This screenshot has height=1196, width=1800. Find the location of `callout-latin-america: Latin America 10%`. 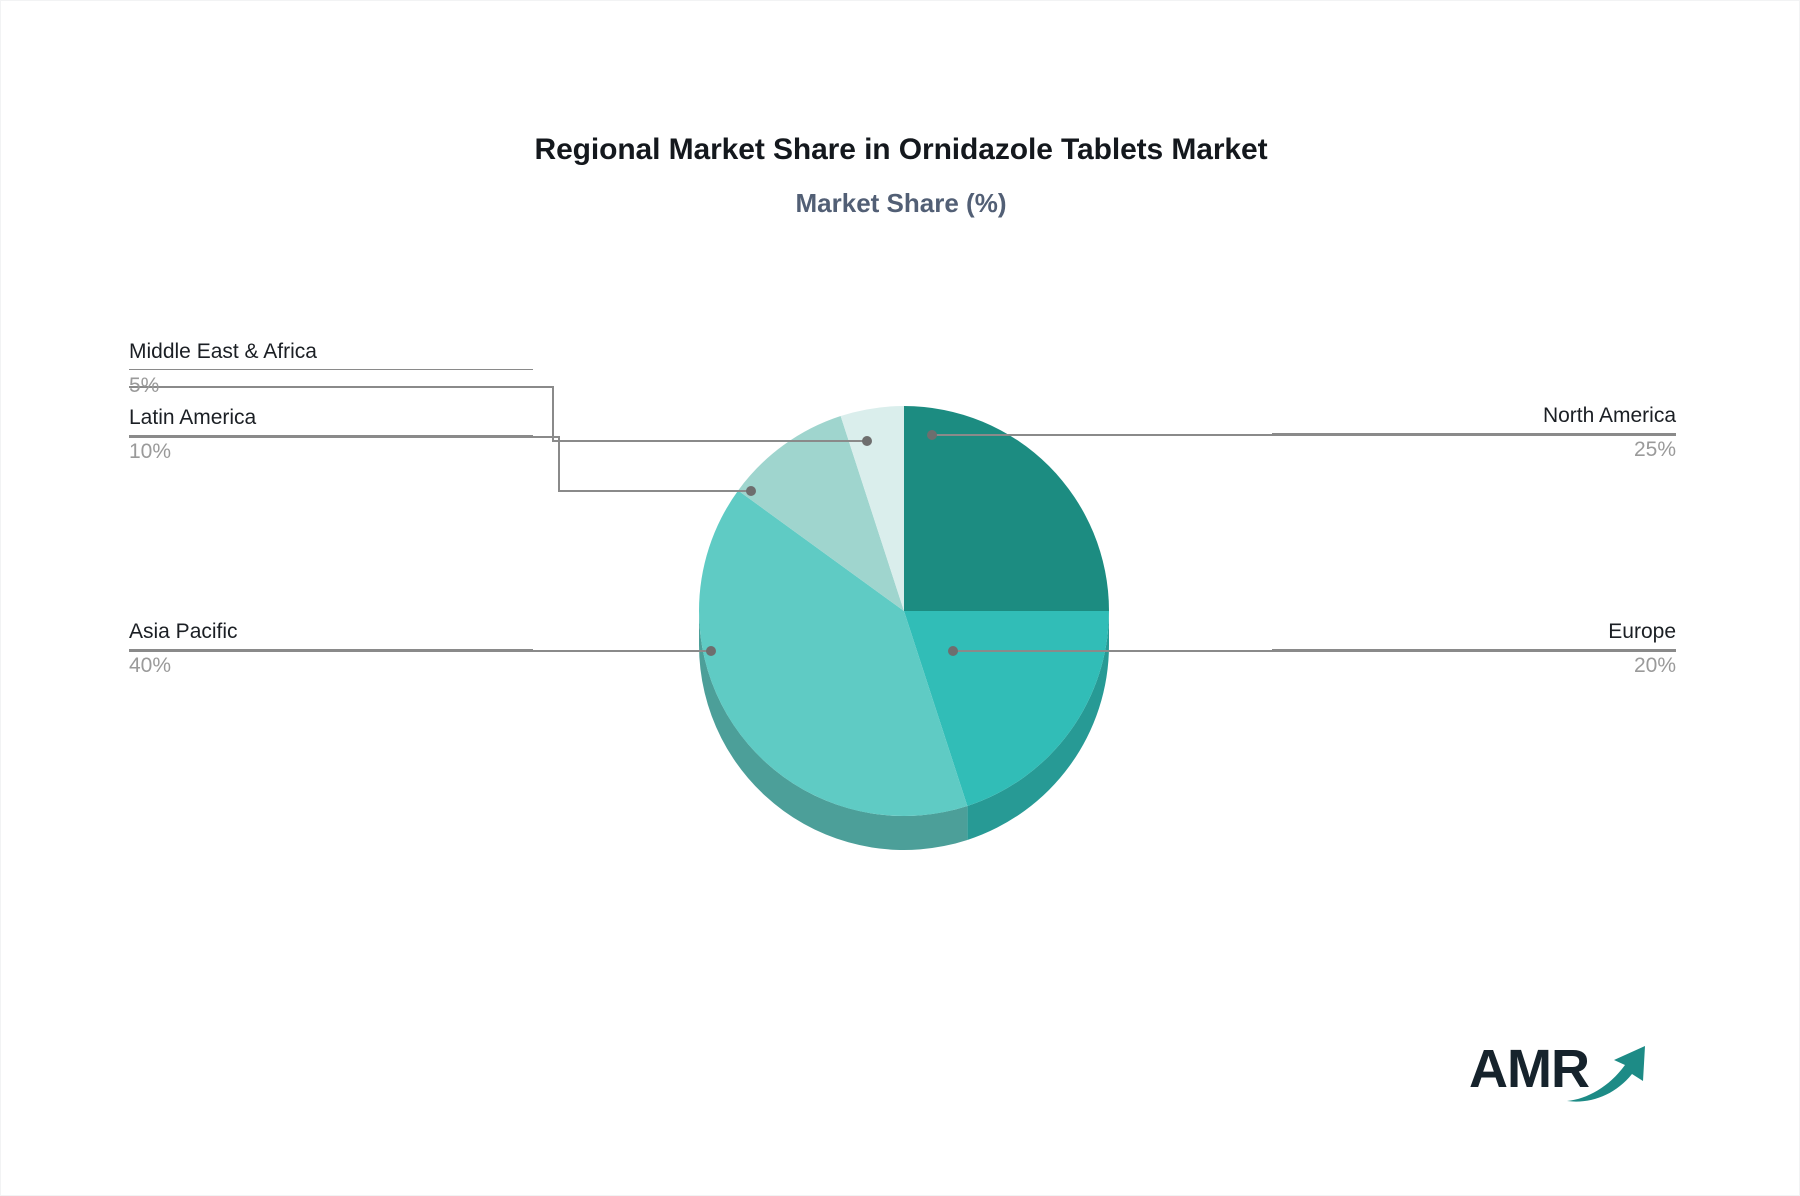

callout-latin-america: Latin America 10% is located at coordinates (331, 435).